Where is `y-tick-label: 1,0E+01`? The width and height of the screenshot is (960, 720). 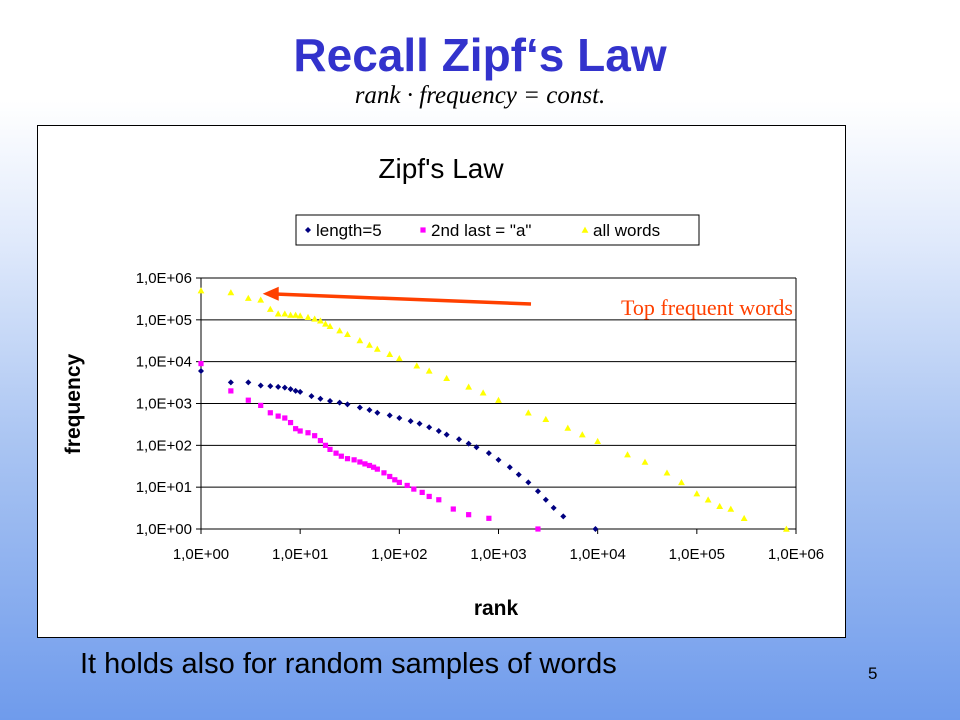
y-tick-label: 1,0E+01 is located at coordinates (164, 487).